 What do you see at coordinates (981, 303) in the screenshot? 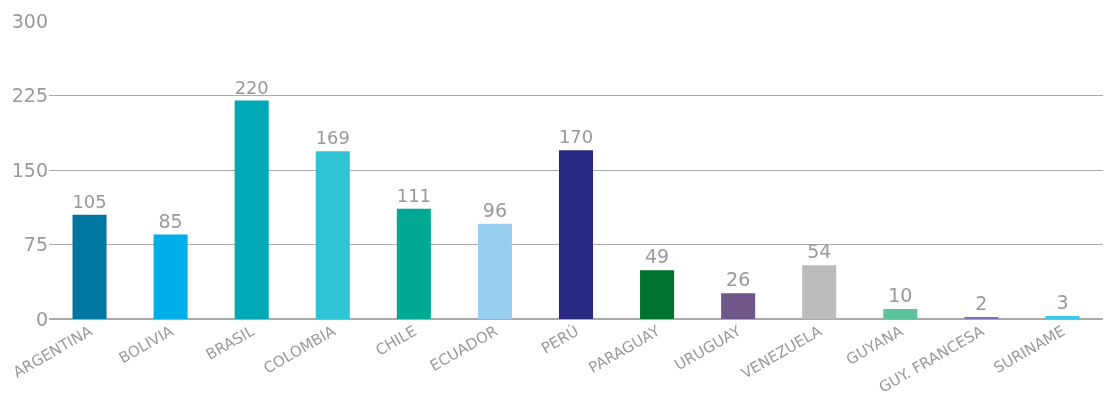
I see `data-label: 2` at bounding box center [981, 303].